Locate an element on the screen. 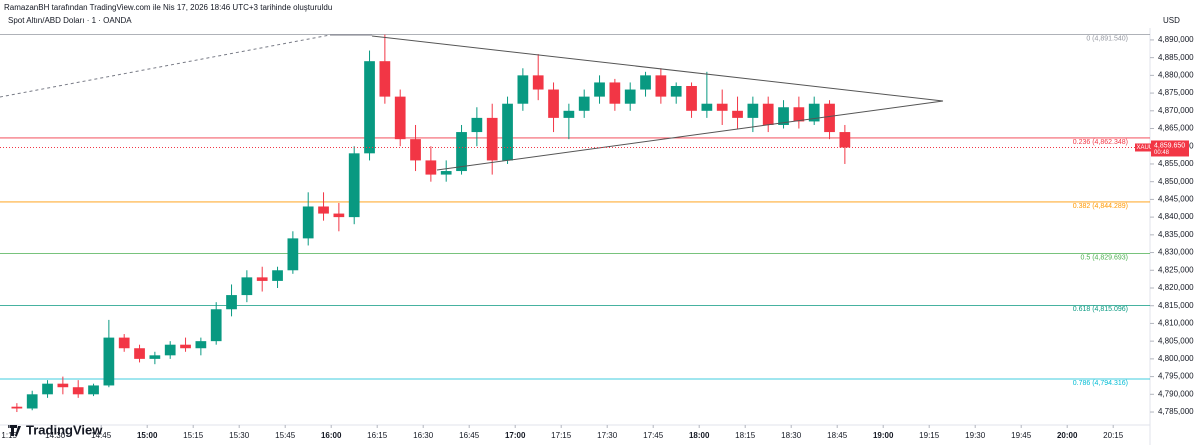 The image size is (1200, 445). y-tick-label: 4,855,000 is located at coordinates (1176, 163).